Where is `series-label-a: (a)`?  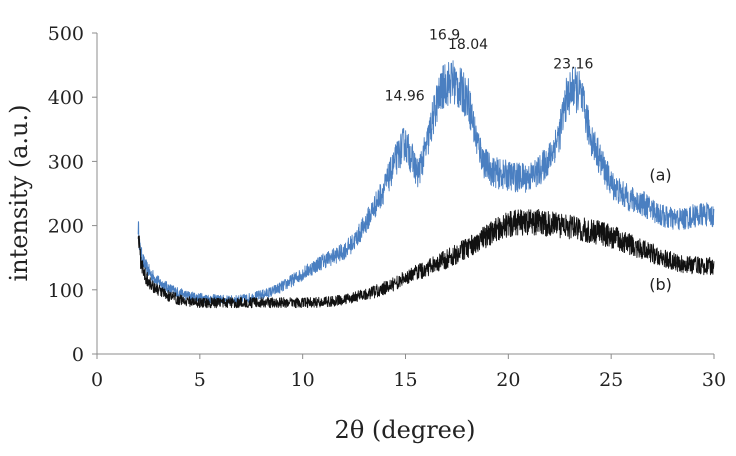 series-label-a: (a) is located at coordinates (660, 175).